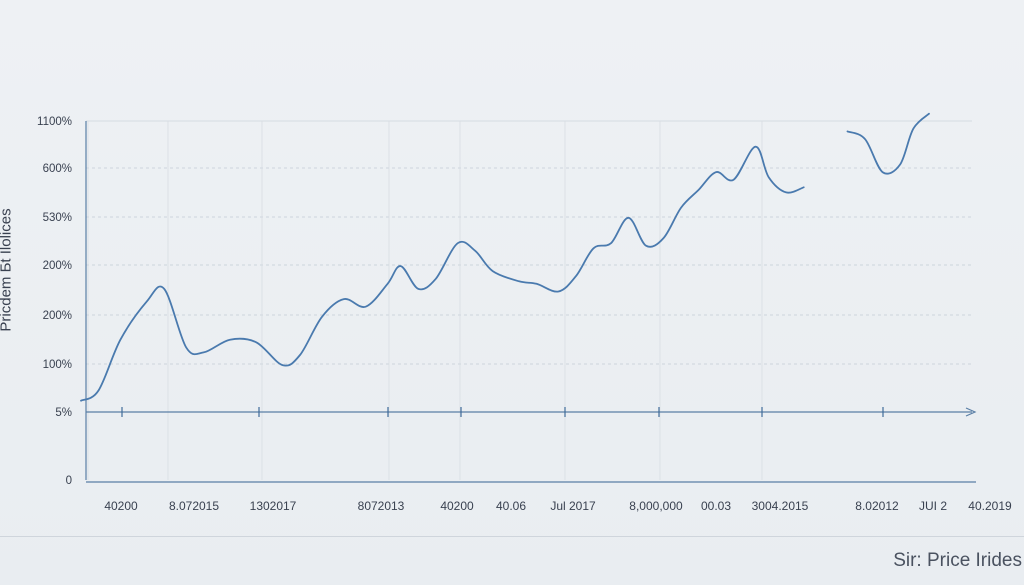  What do you see at coordinates (990, 506) in the screenshot?
I see `x-tick-label: 40.2019` at bounding box center [990, 506].